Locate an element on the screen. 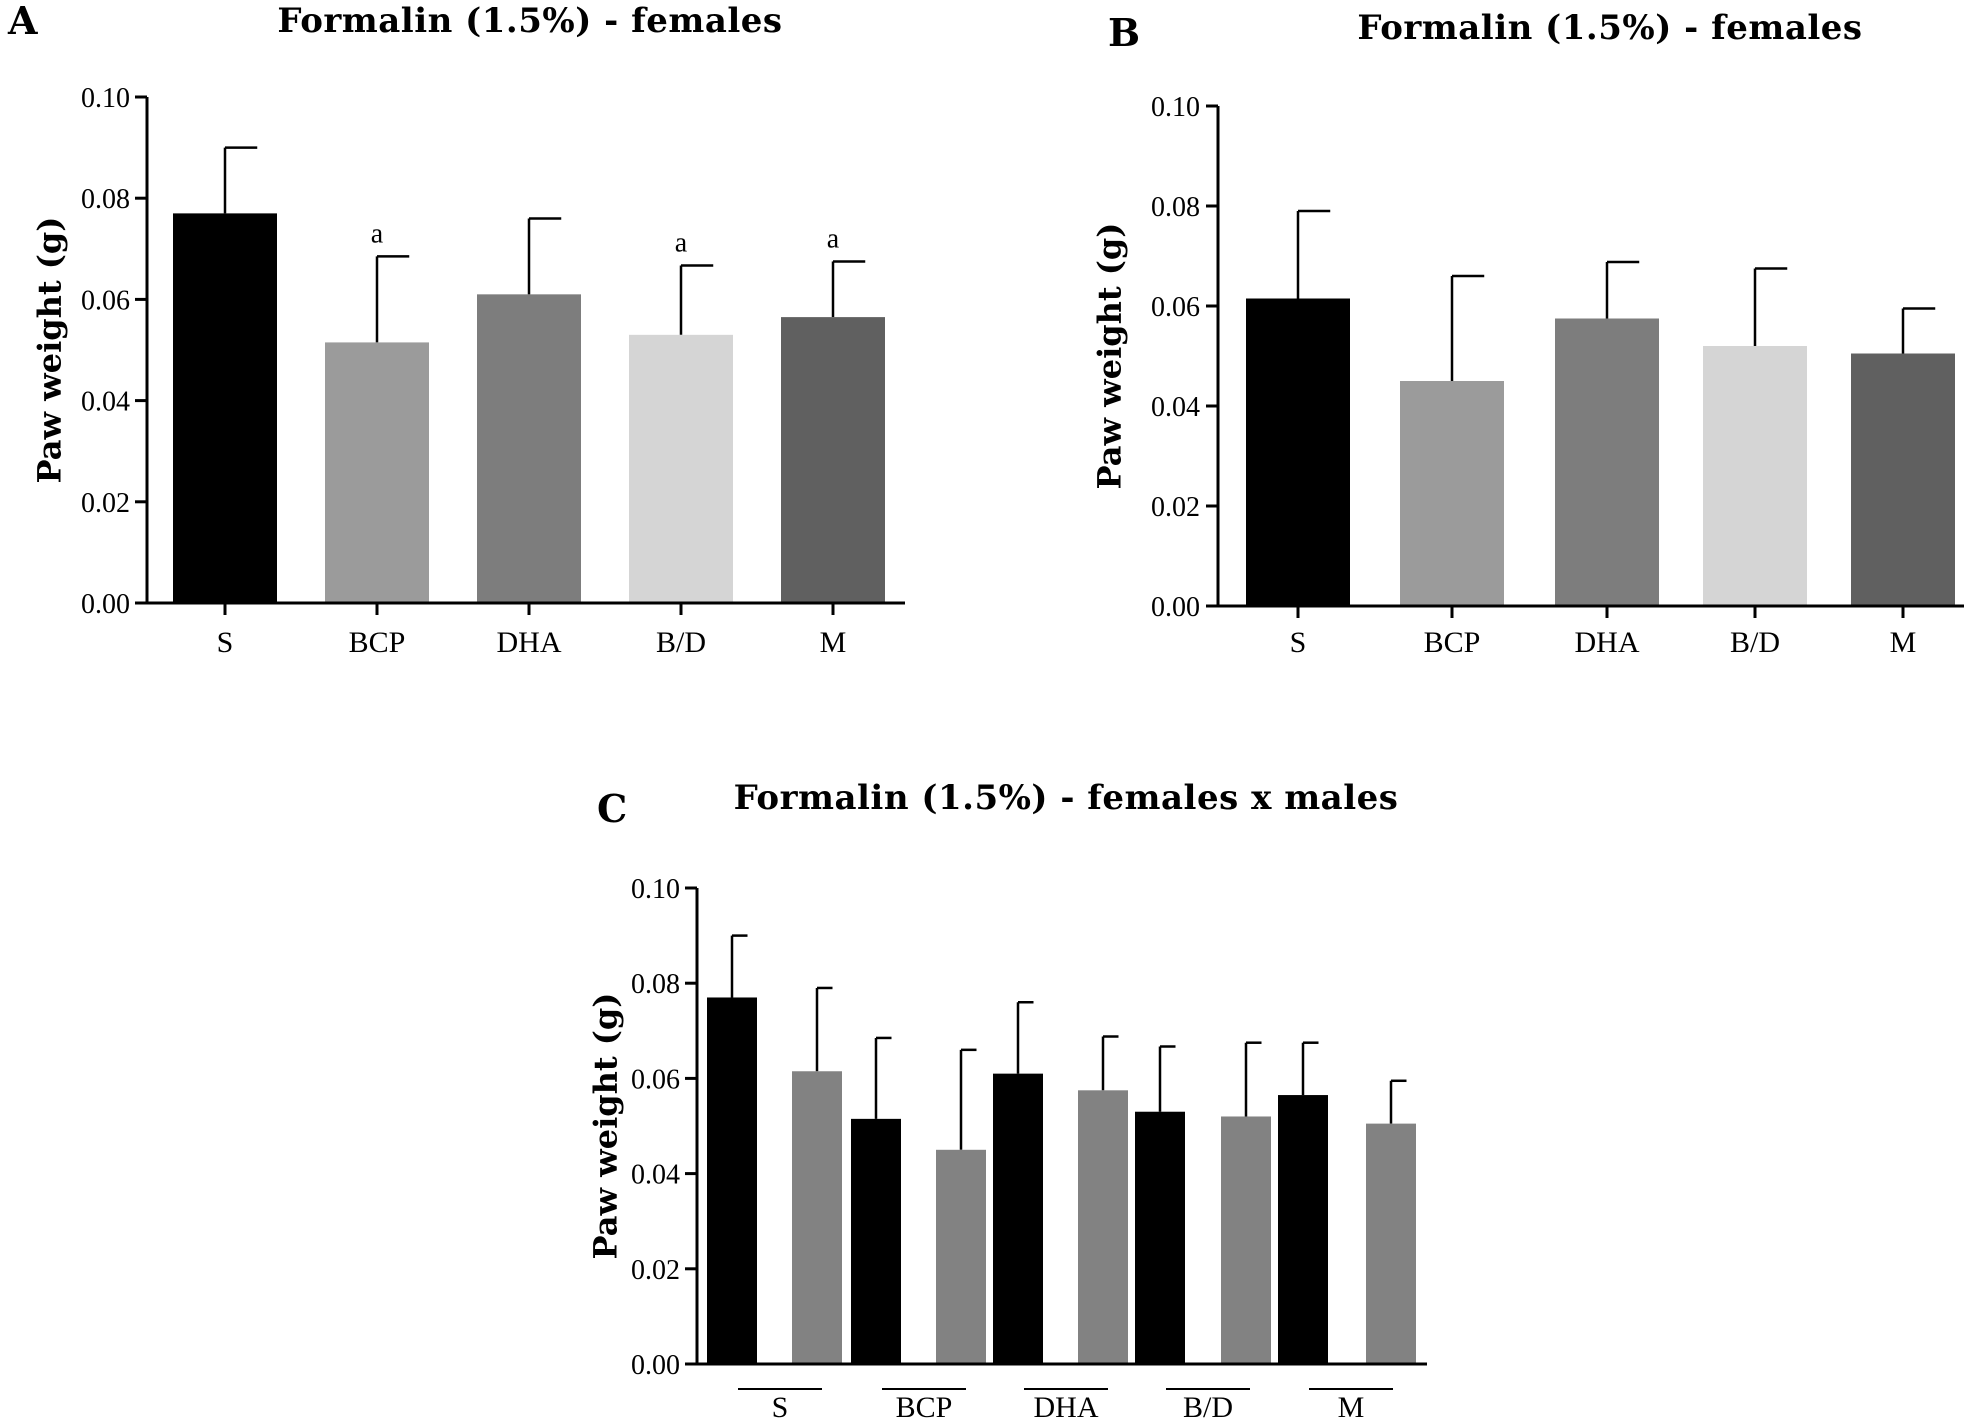 The image size is (1984, 1427). panel-letter: C is located at coordinates (612, 808).